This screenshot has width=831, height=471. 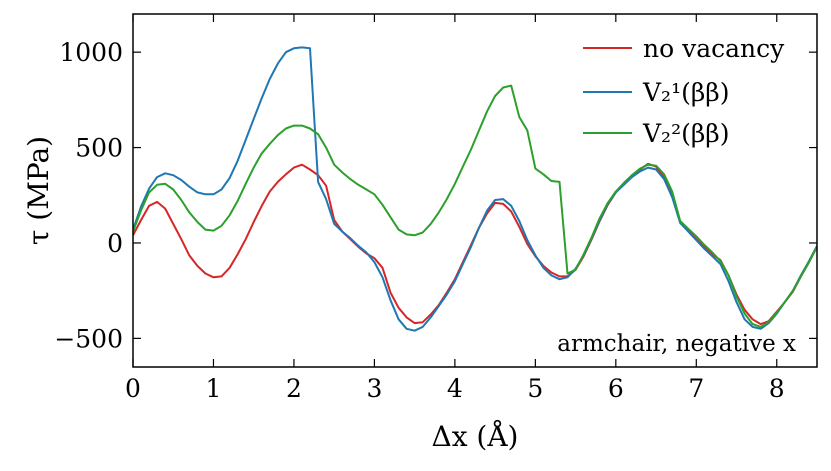 I want to click on x-tick-label: 6, so click(x=616, y=388).